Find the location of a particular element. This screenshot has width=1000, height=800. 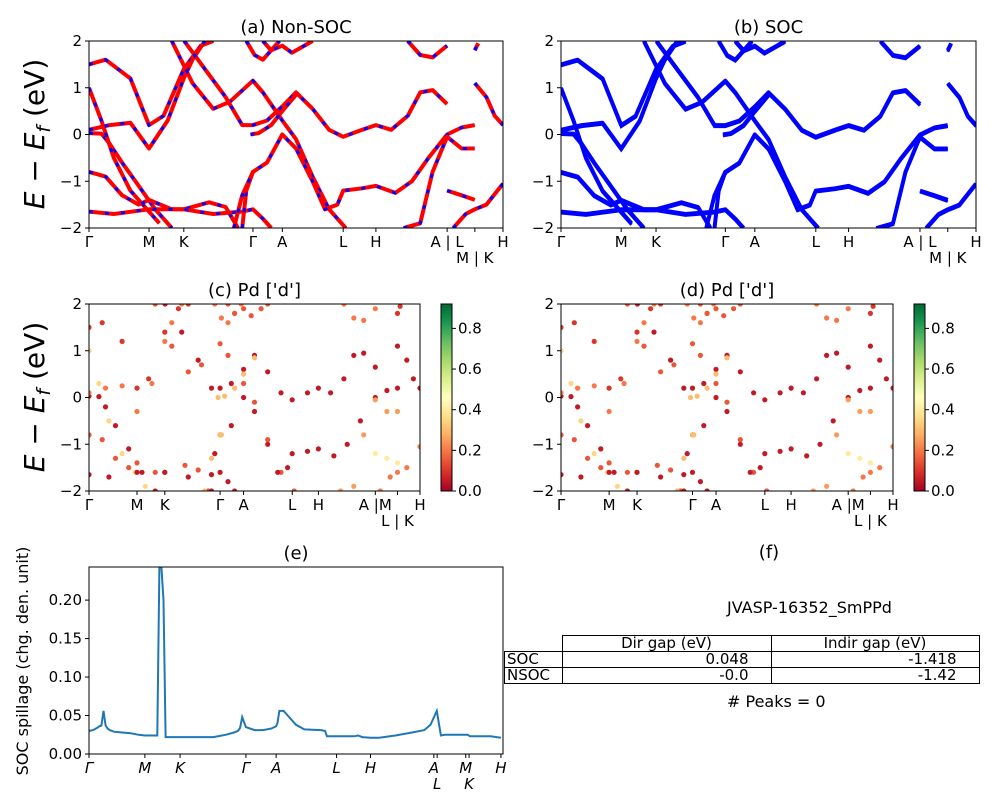

x-tick-label: L is located at coordinates (343, 242).